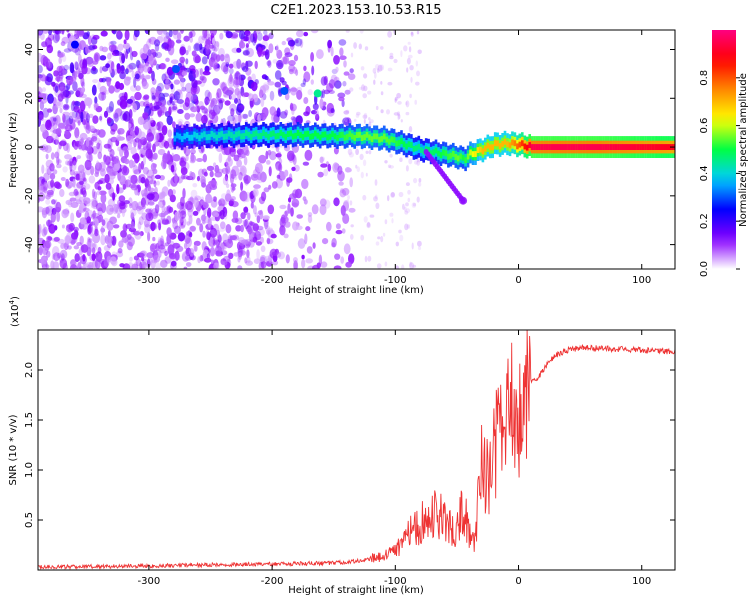  What do you see at coordinates (272, 280) in the screenshot?
I see `spectrogram-x-tick-label: -200` at bounding box center [272, 280].